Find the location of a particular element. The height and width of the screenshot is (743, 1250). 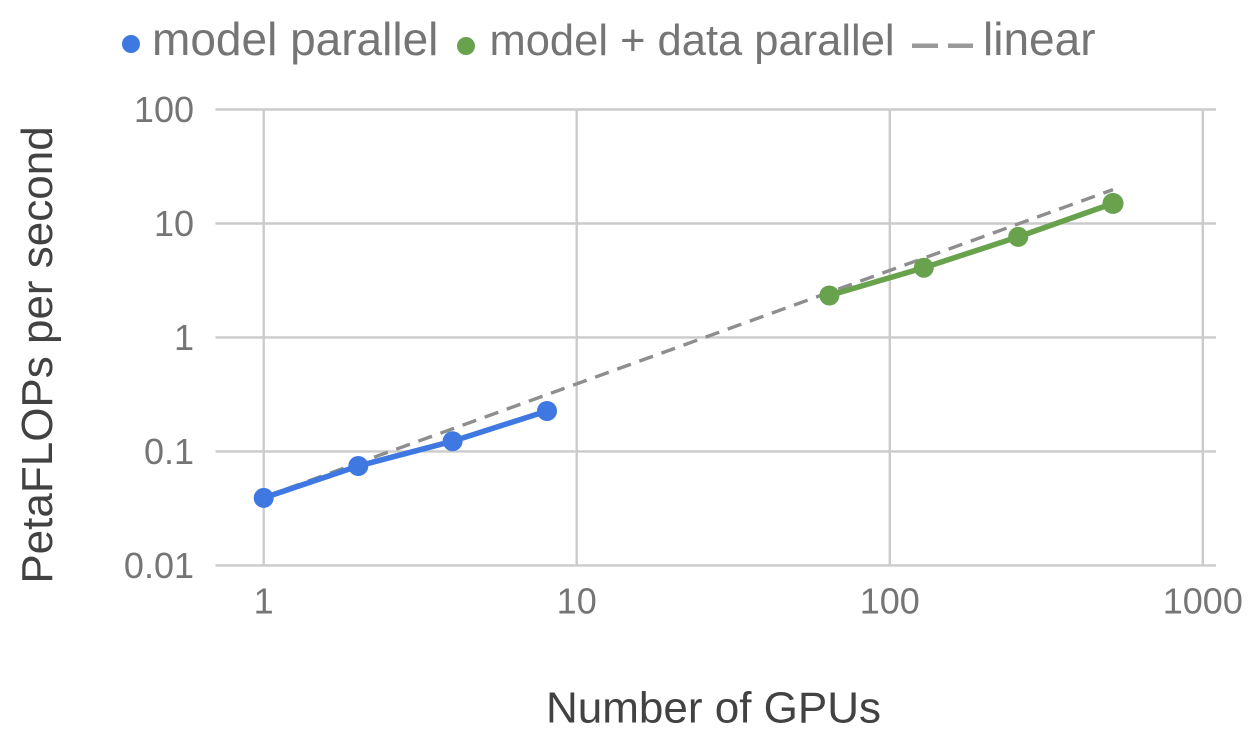

svg-text: linear is located at coordinates (1039, 39).